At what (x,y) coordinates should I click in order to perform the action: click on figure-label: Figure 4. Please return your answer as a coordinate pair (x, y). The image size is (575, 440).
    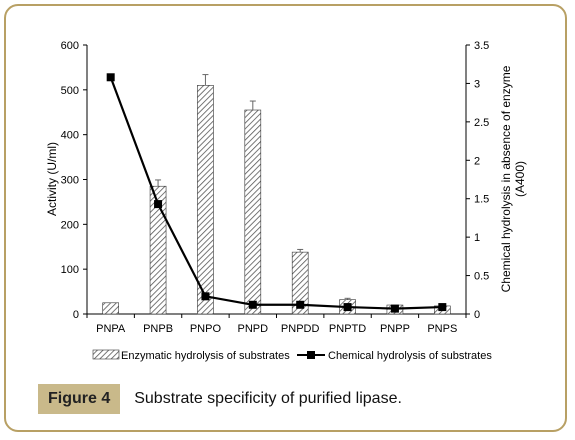
    Looking at the image, I should click on (79, 399).